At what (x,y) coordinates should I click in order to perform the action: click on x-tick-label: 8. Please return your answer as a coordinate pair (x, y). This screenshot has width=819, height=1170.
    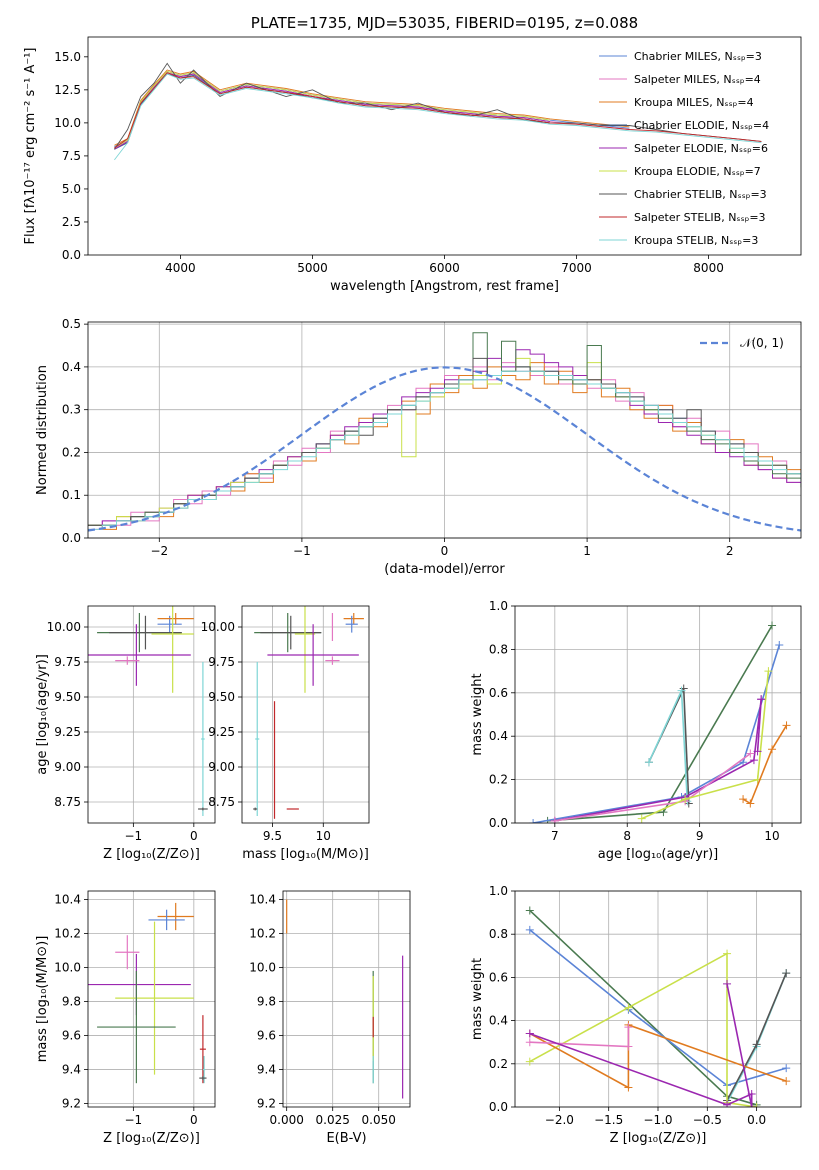
    Looking at the image, I should click on (627, 836).